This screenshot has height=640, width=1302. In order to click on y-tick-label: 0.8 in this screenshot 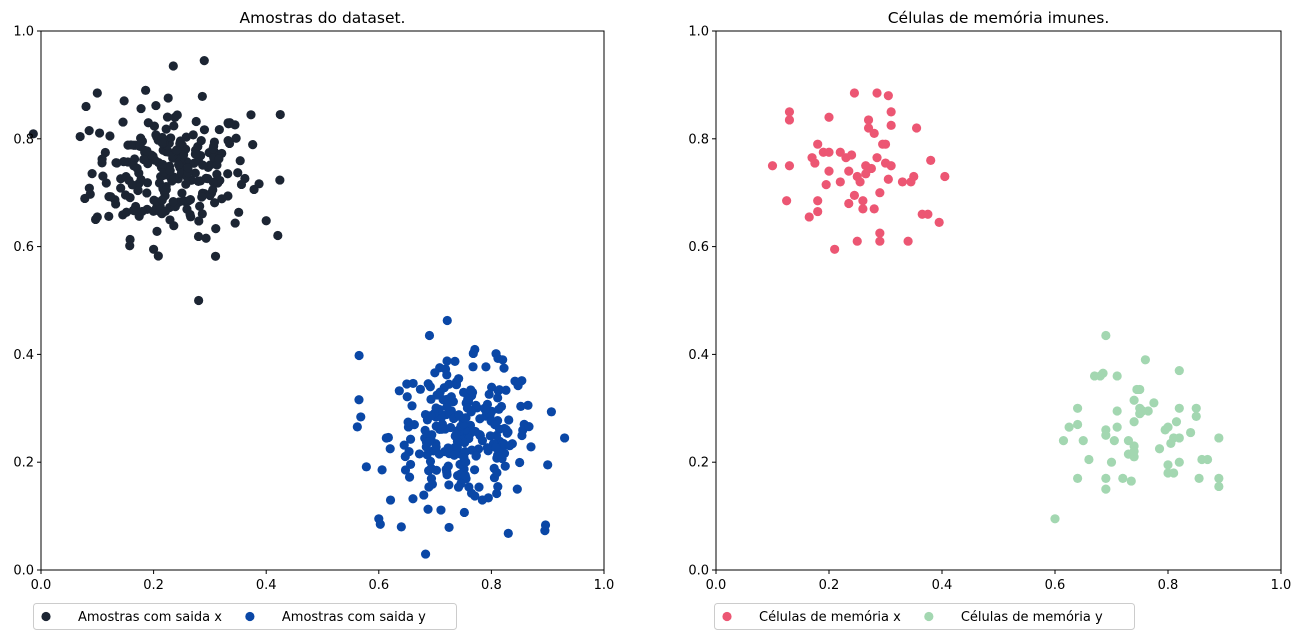, I will do `click(23, 139)`.